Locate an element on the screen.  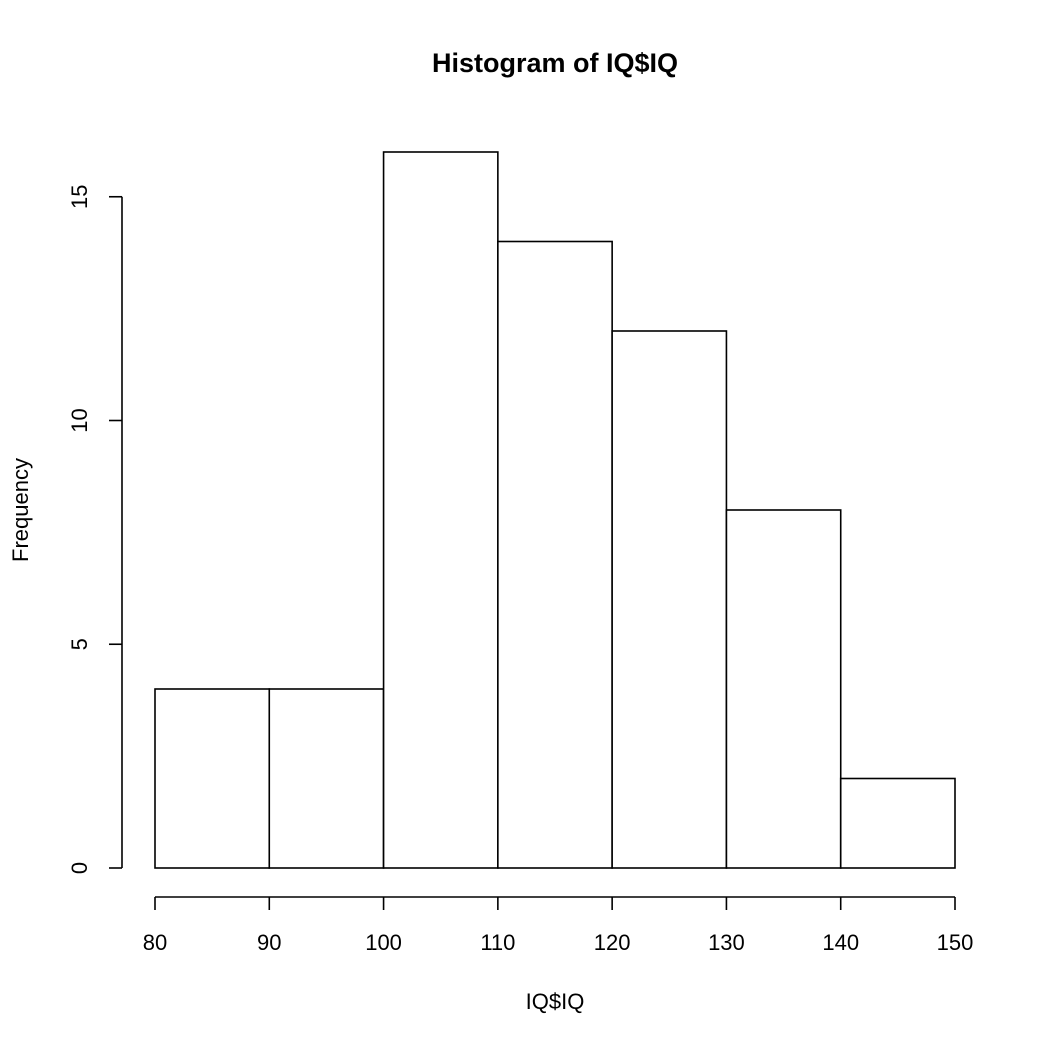
x-axis: 80 90 100 110 120 130 140 150 is located at coordinates (558, 925).